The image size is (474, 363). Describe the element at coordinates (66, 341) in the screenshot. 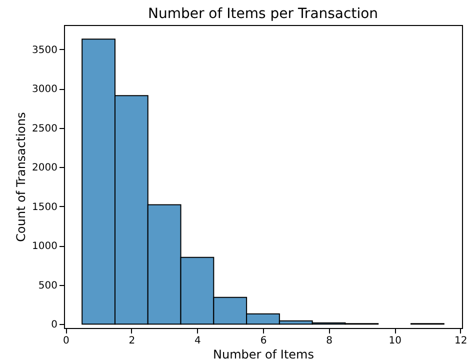

I see `x-tick-label: 0` at that location.